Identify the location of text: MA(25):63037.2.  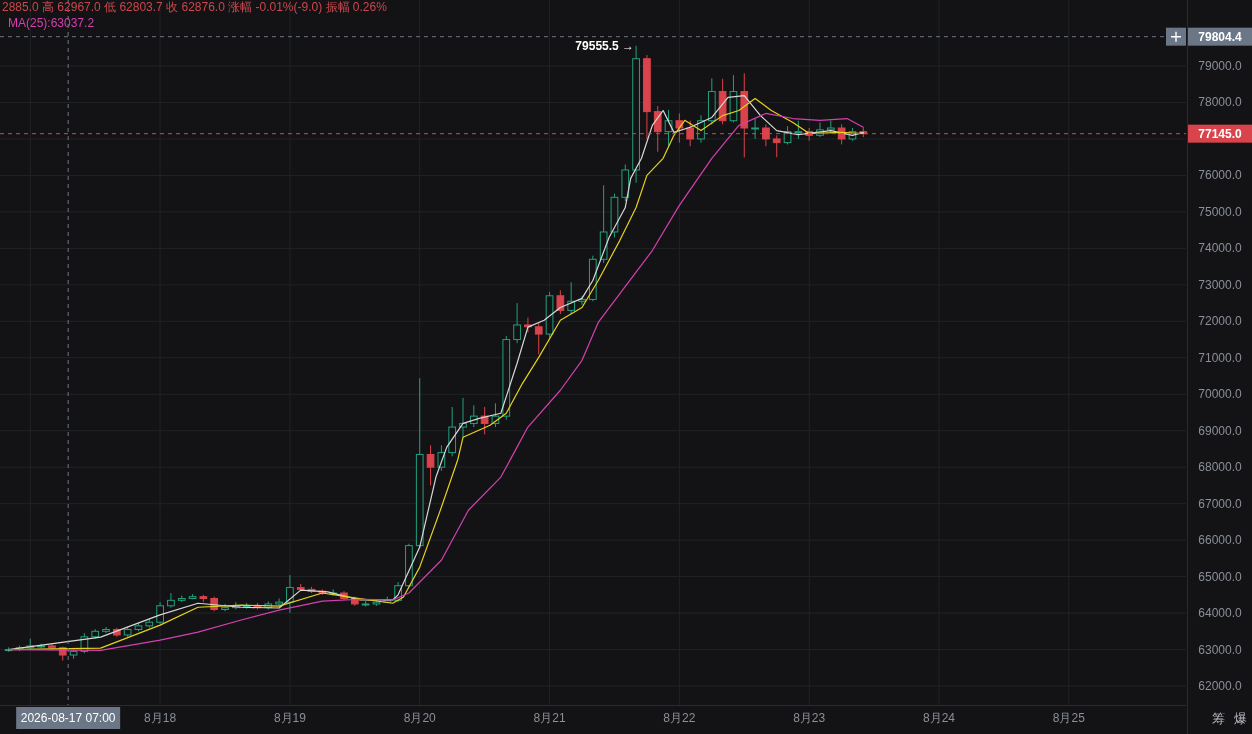
(51, 23).